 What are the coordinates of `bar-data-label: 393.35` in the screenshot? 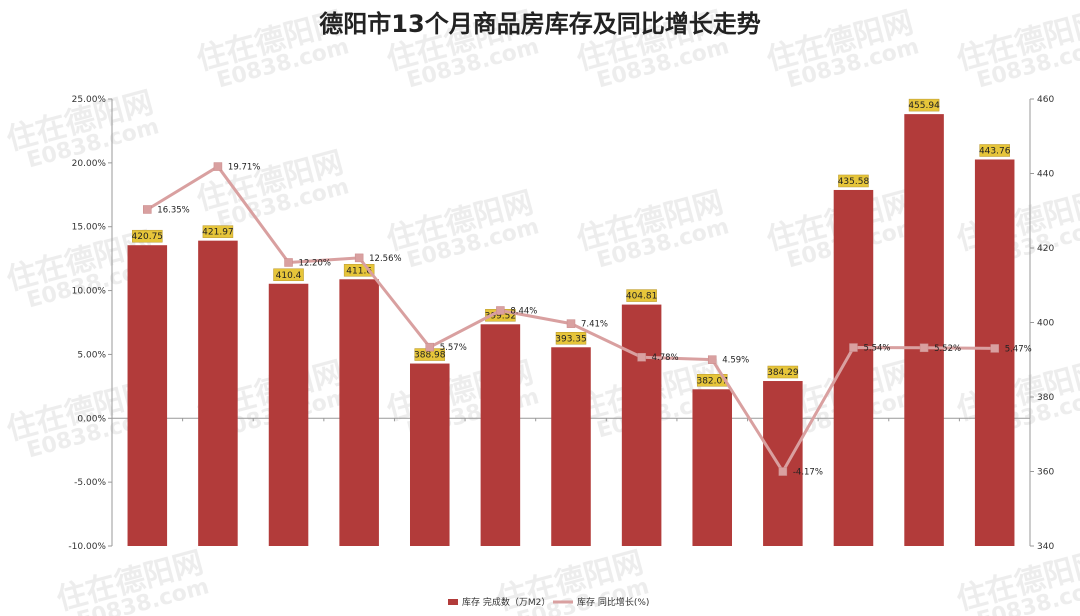 It's located at (571, 339).